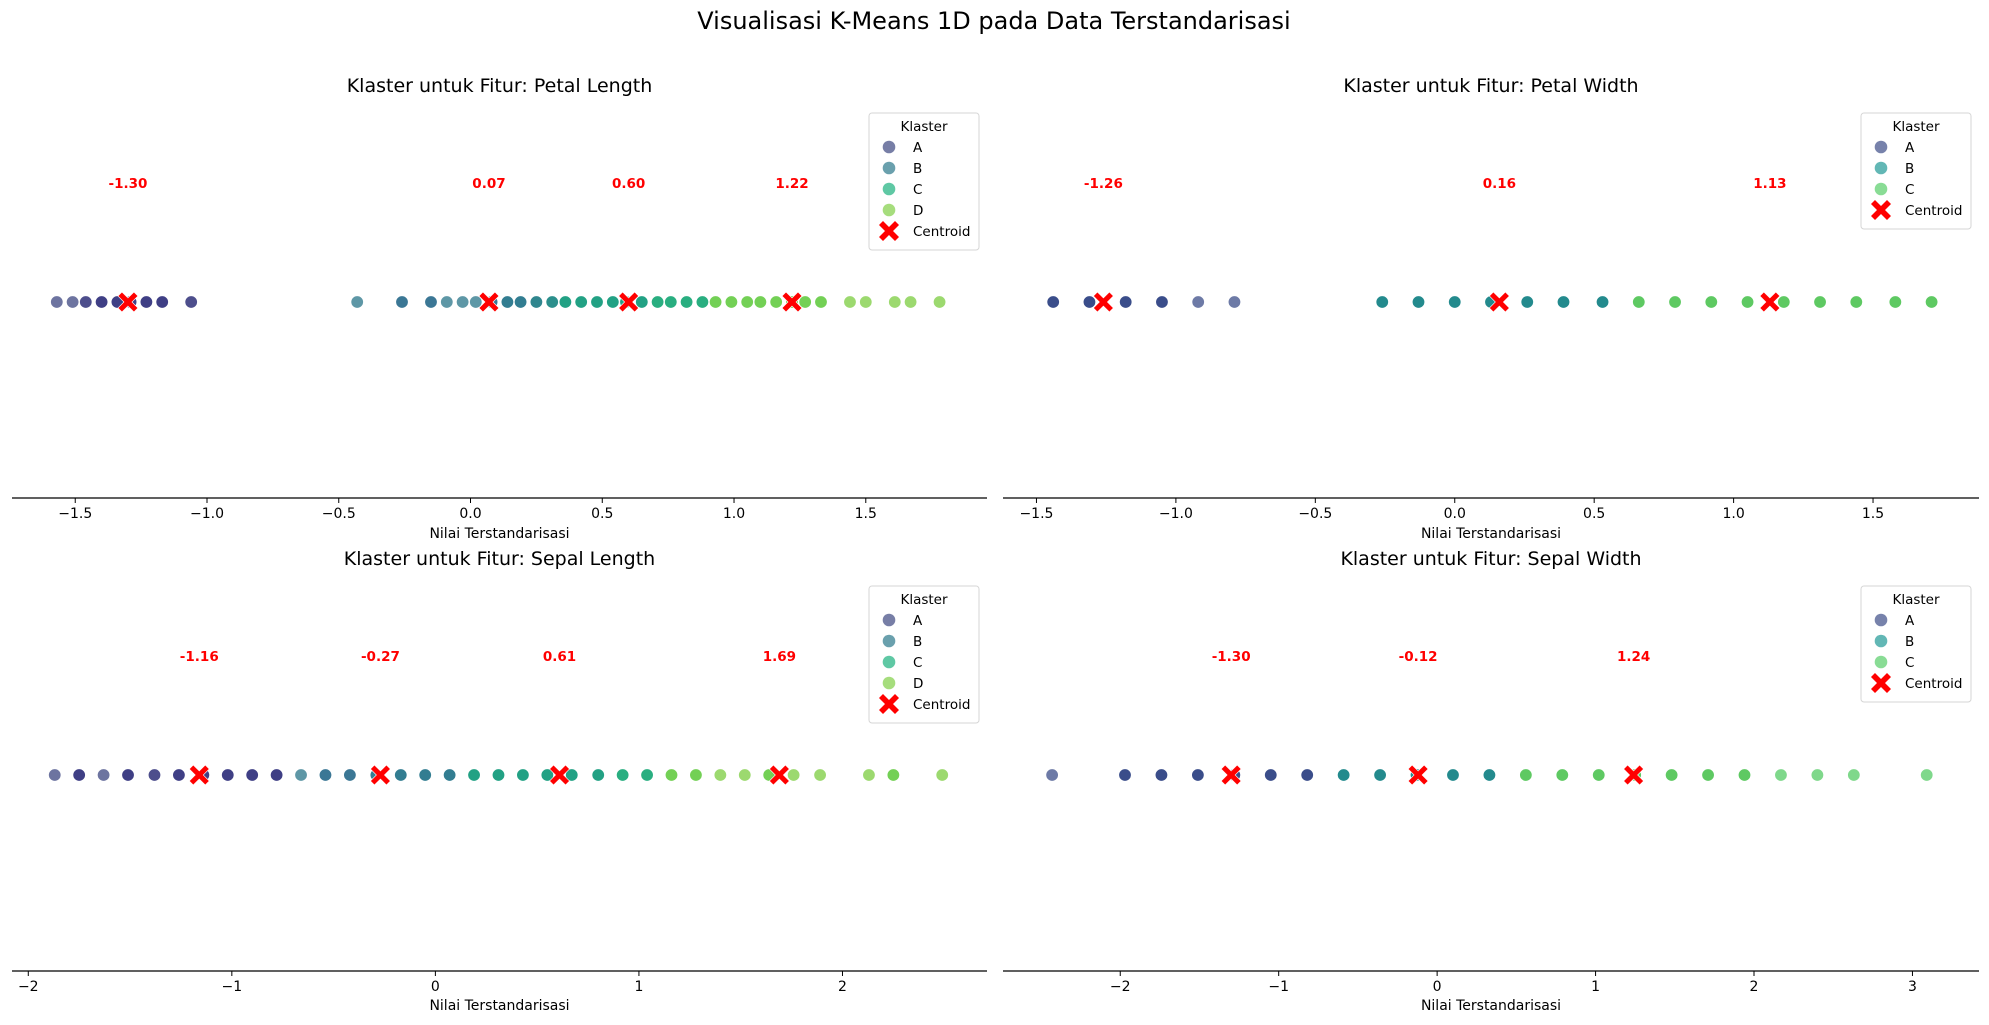 The width and height of the screenshot is (1989, 1025). I want to click on centroid-label: -1.30, so click(127, 184).